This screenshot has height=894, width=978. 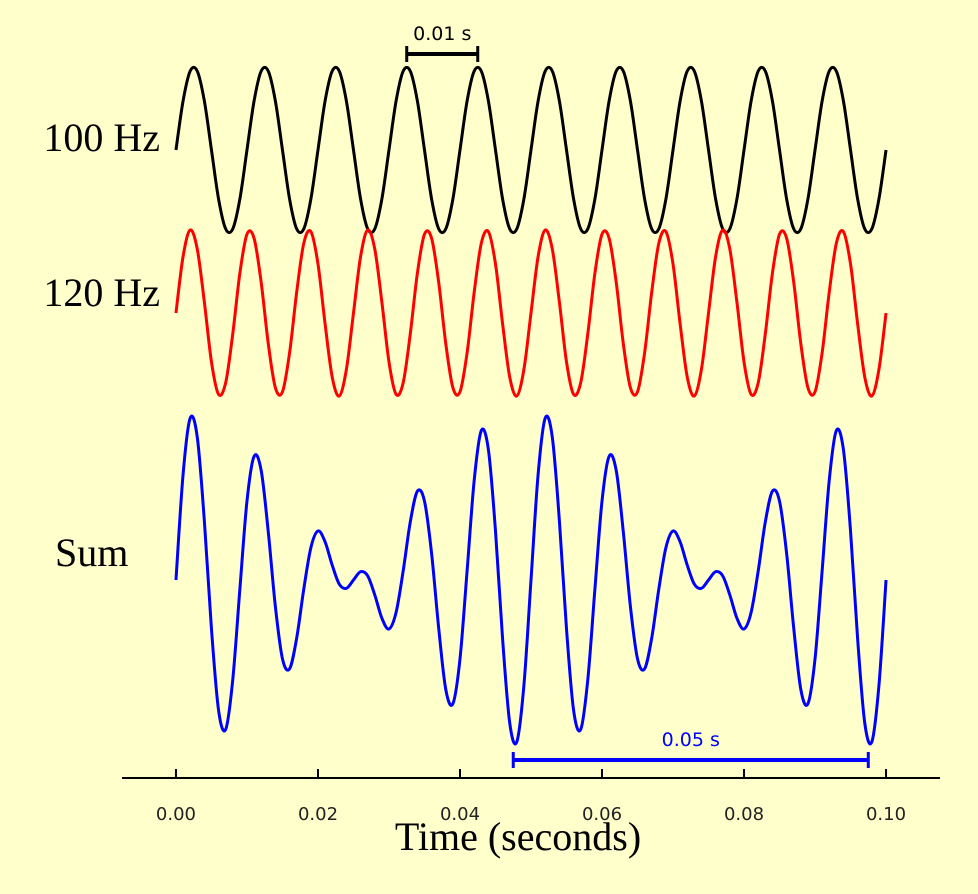 I want to click on series-label: 100 Hz, so click(x=101, y=137).